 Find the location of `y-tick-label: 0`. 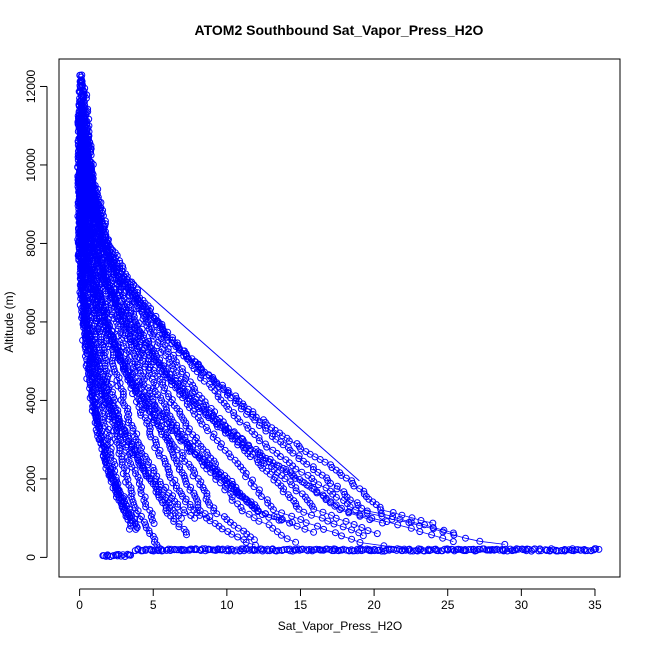

y-tick-label: 0 is located at coordinates (31, 557).